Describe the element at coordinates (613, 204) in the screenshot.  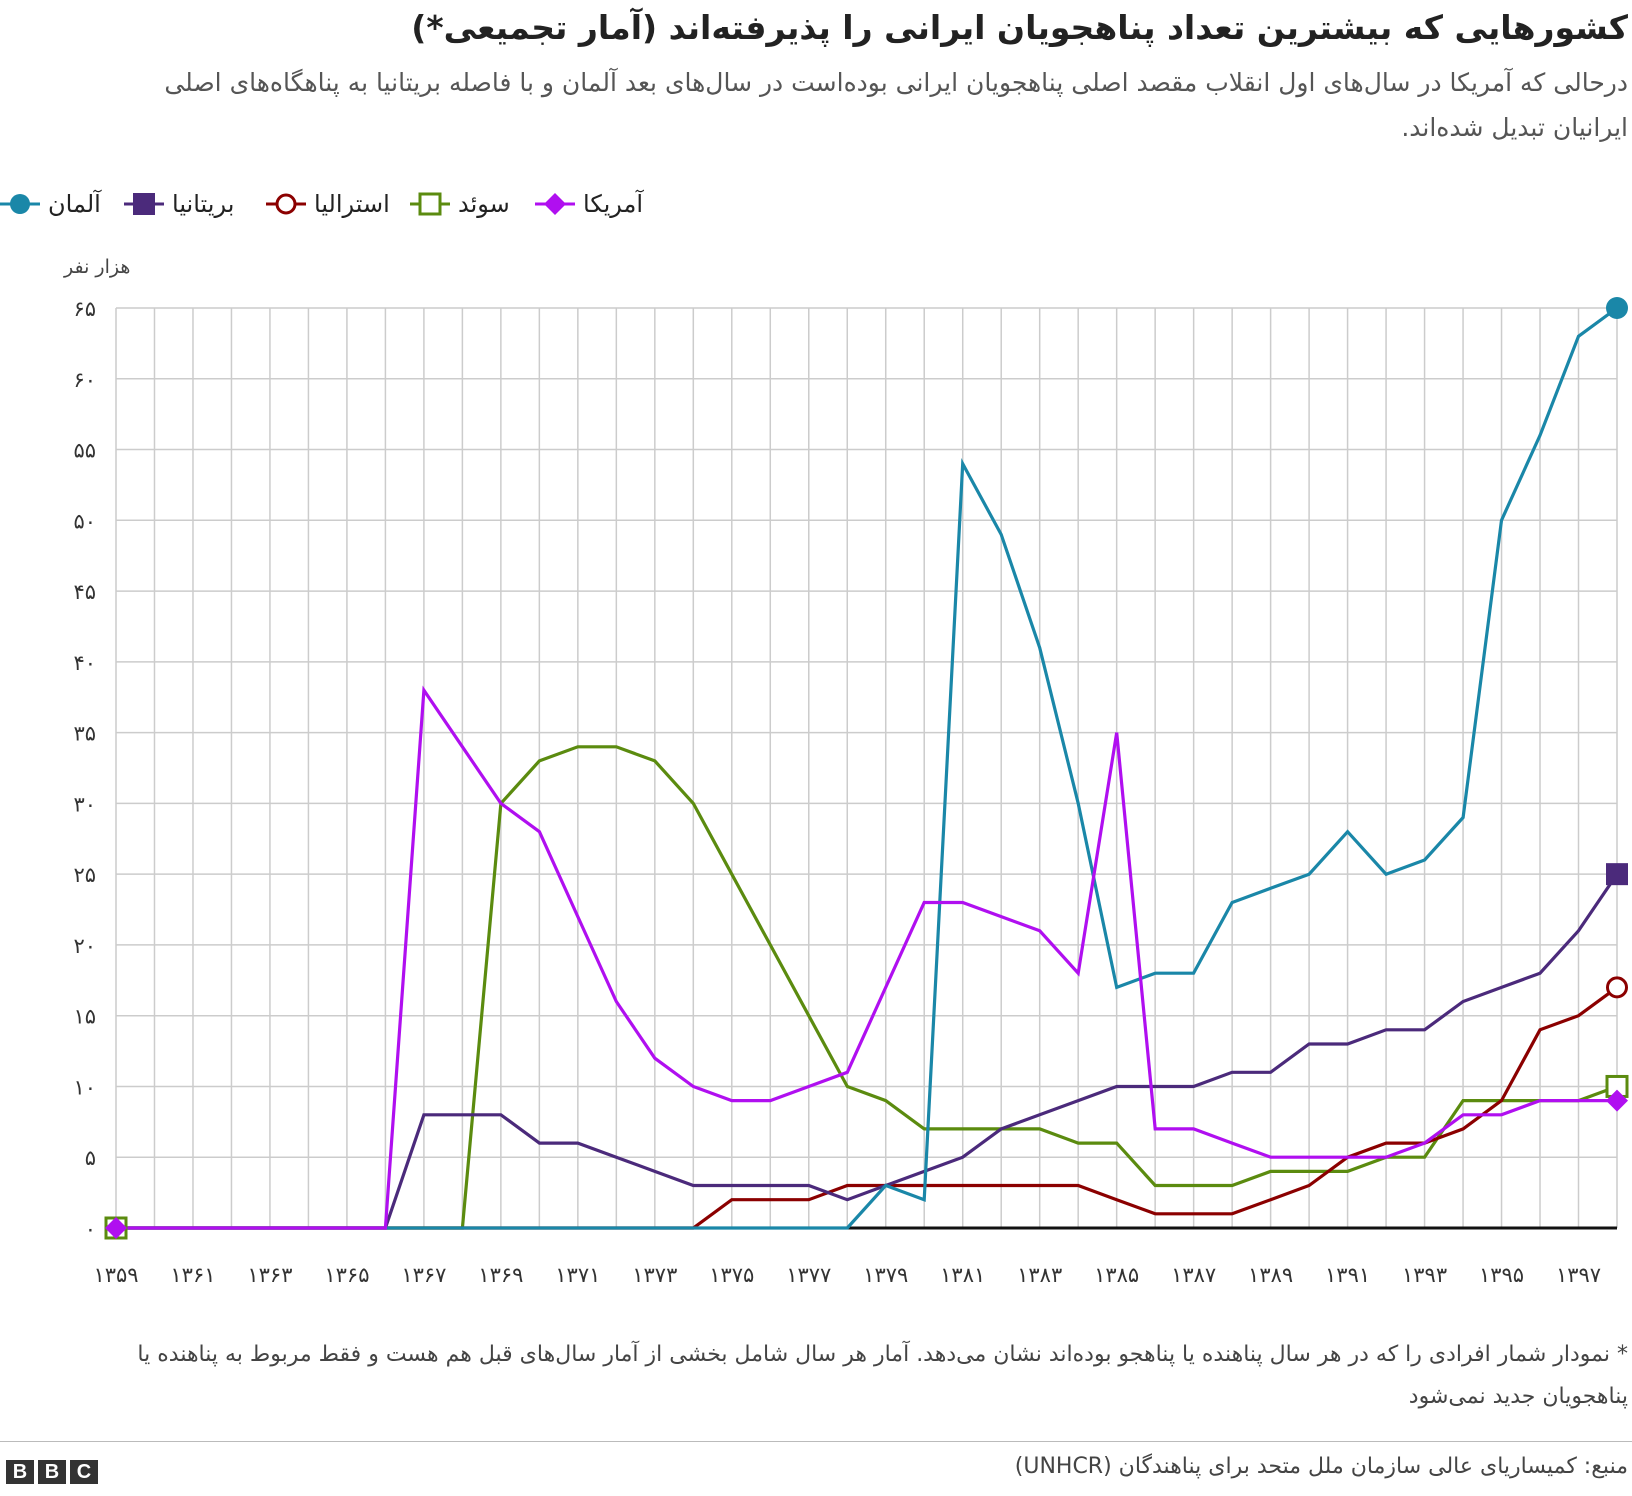
I see `legend-label-usa: آمریکا` at that location.